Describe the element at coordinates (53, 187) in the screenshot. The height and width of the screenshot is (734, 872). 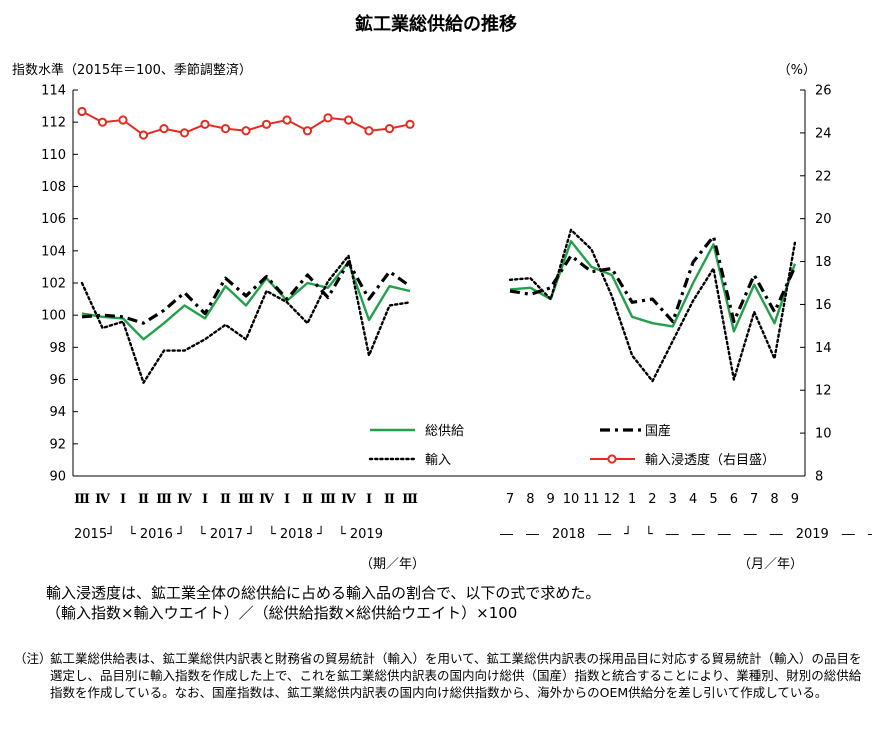
I see `left-tick-label: 108` at that location.